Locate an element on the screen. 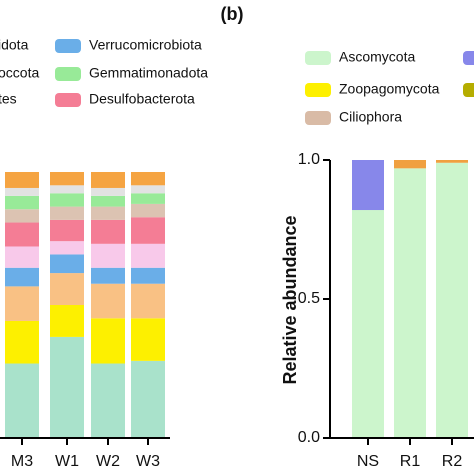 The width and height of the screenshot is (474, 474). x-tick-label: R2 is located at coordinates (452, 461).